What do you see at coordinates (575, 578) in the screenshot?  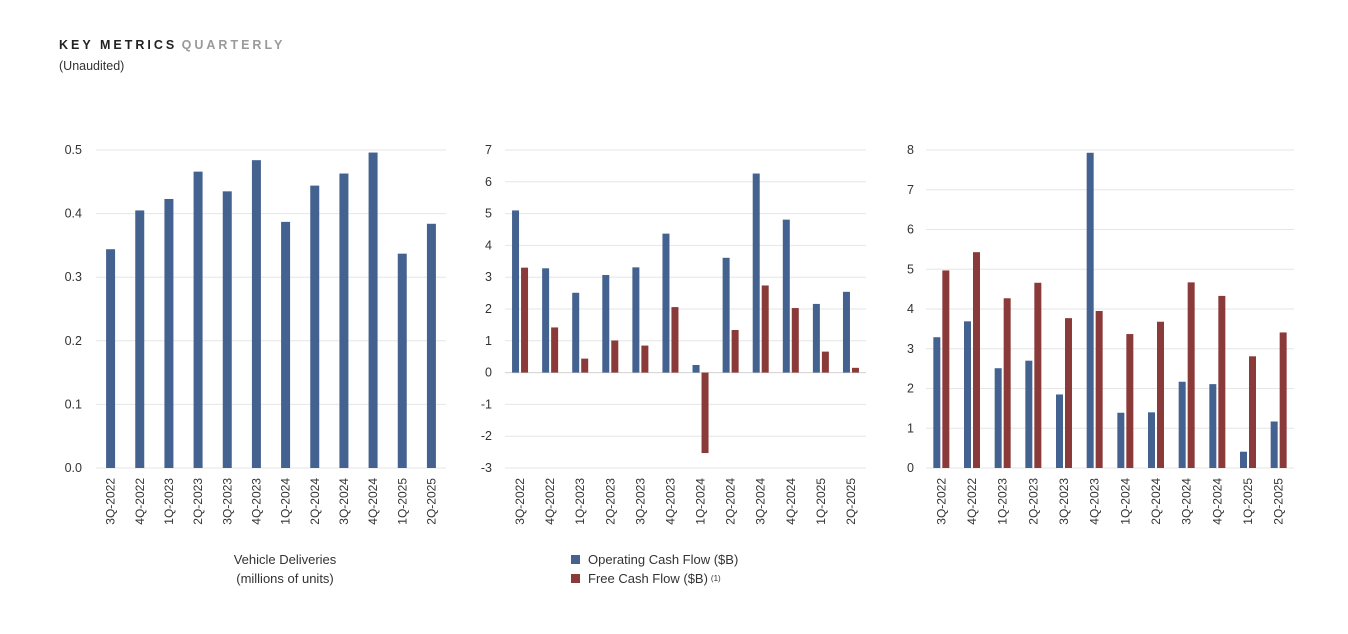 I see `legend-swatch-red` at bounding box center [575, 578].